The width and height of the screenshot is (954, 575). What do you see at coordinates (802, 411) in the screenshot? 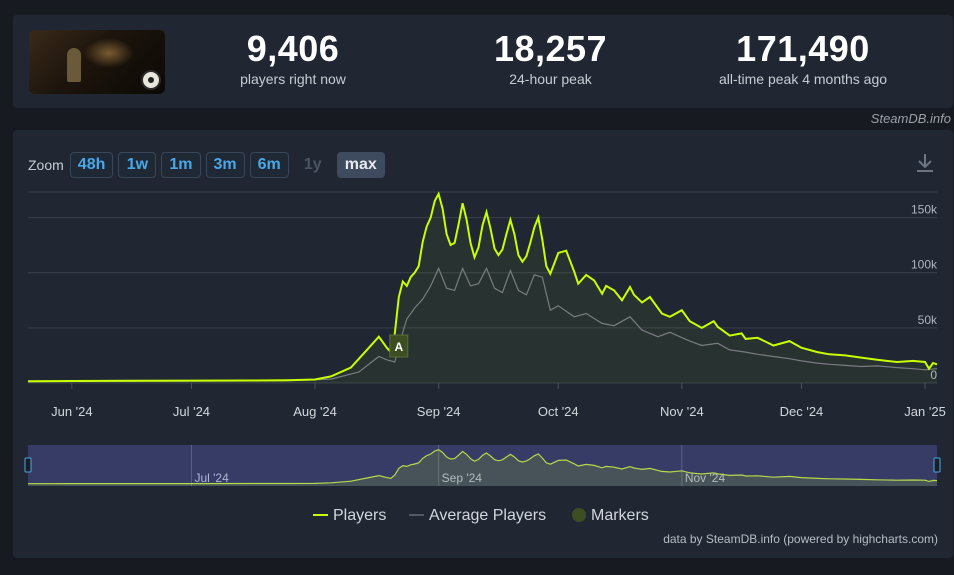
I see `x-axis-label: Dec '24` at bounding box center [802, 411].